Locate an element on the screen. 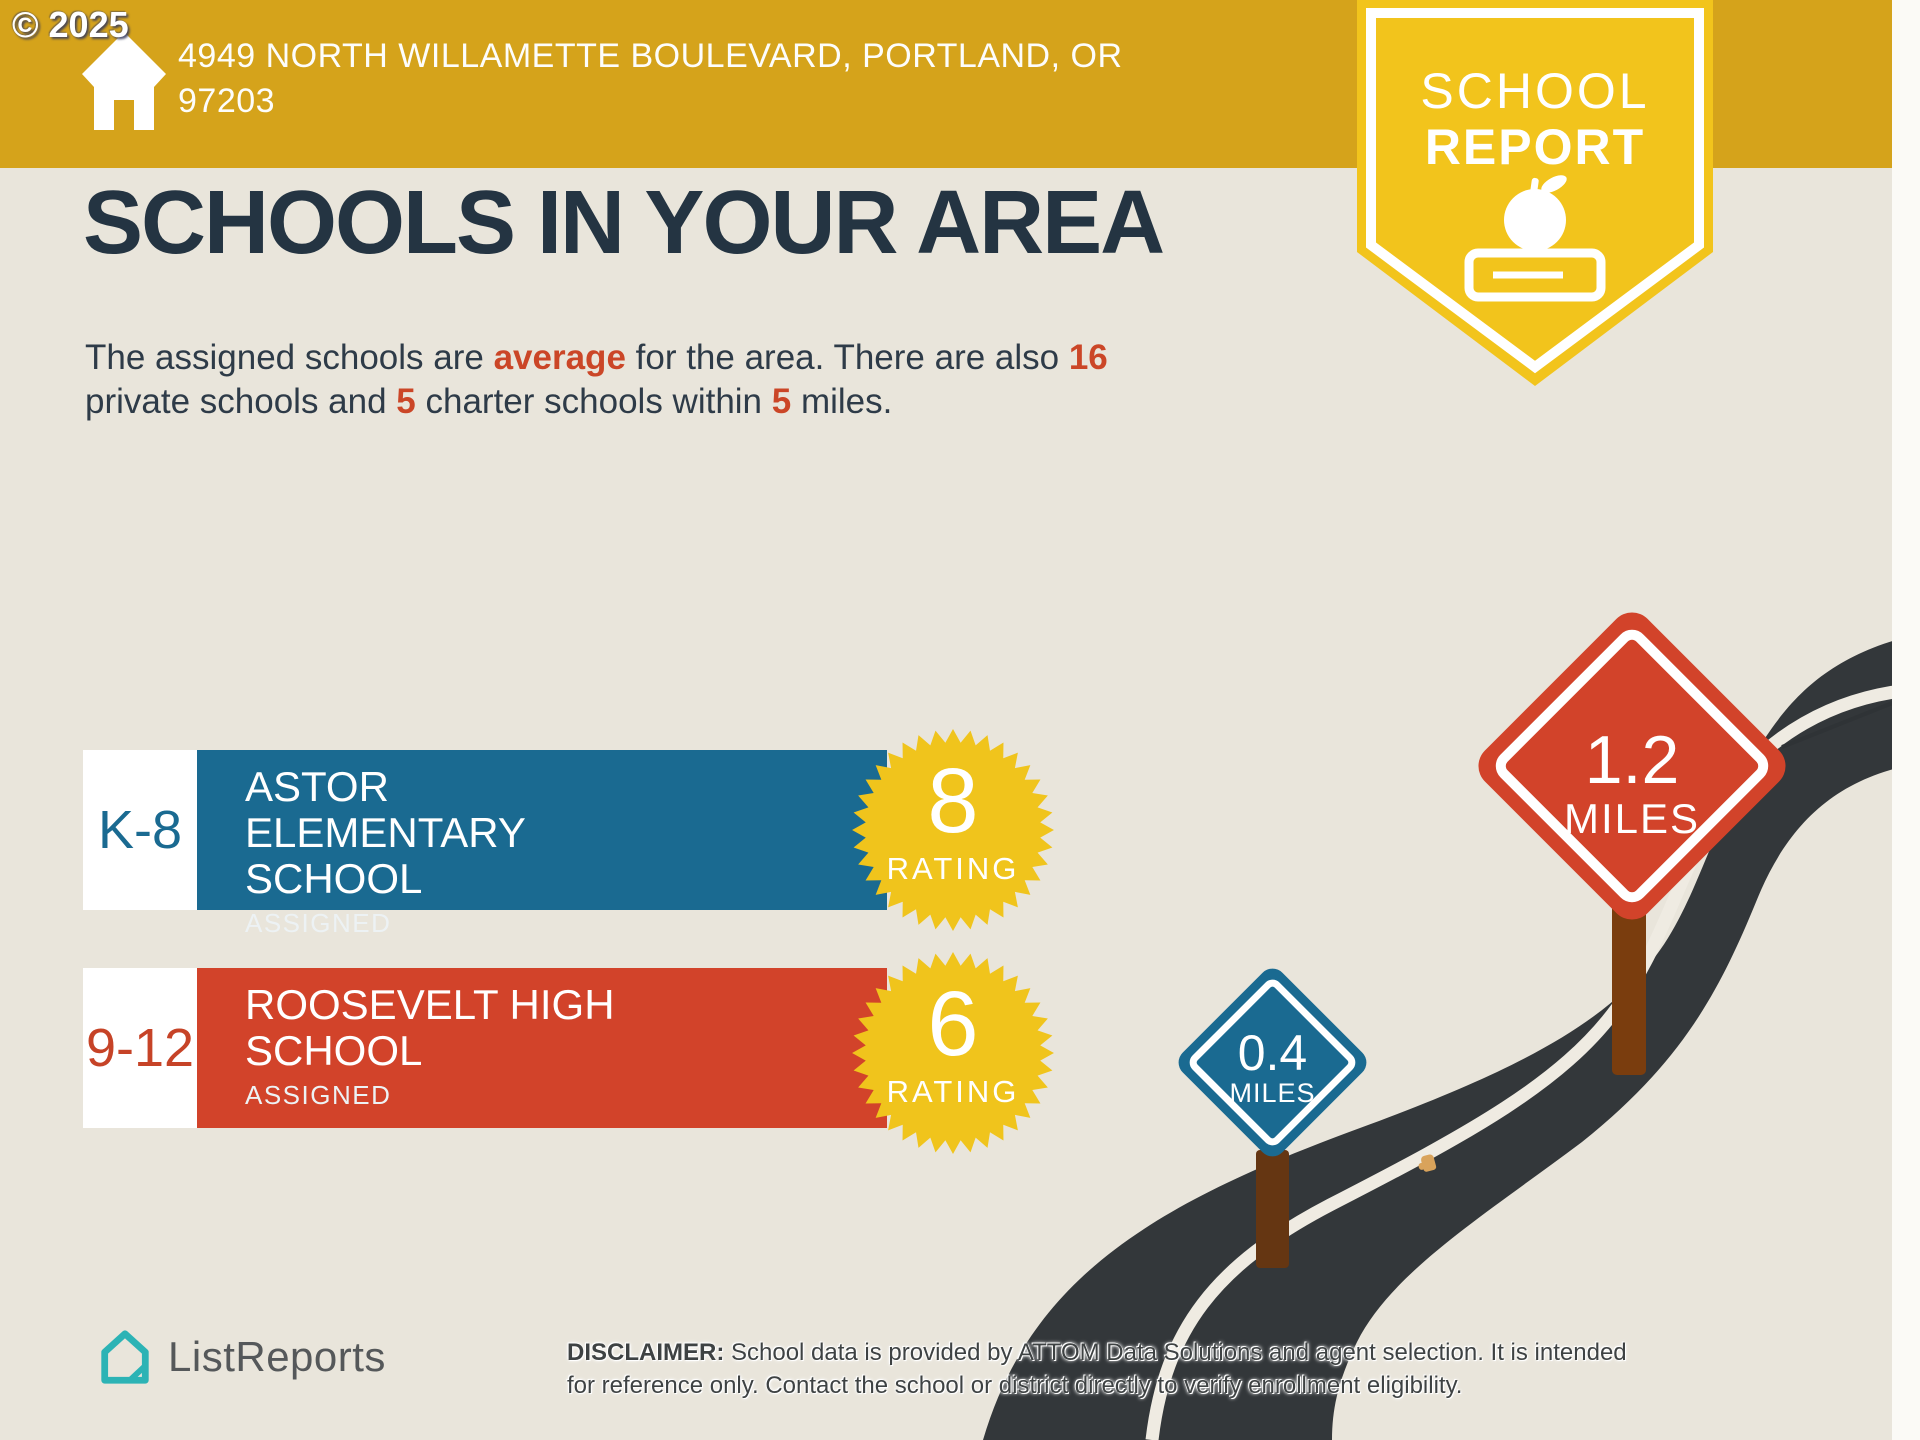 The image size is (1920, 1440). school-report-badge: SCHOOL REPORT is located at coordinates (1535, 193).